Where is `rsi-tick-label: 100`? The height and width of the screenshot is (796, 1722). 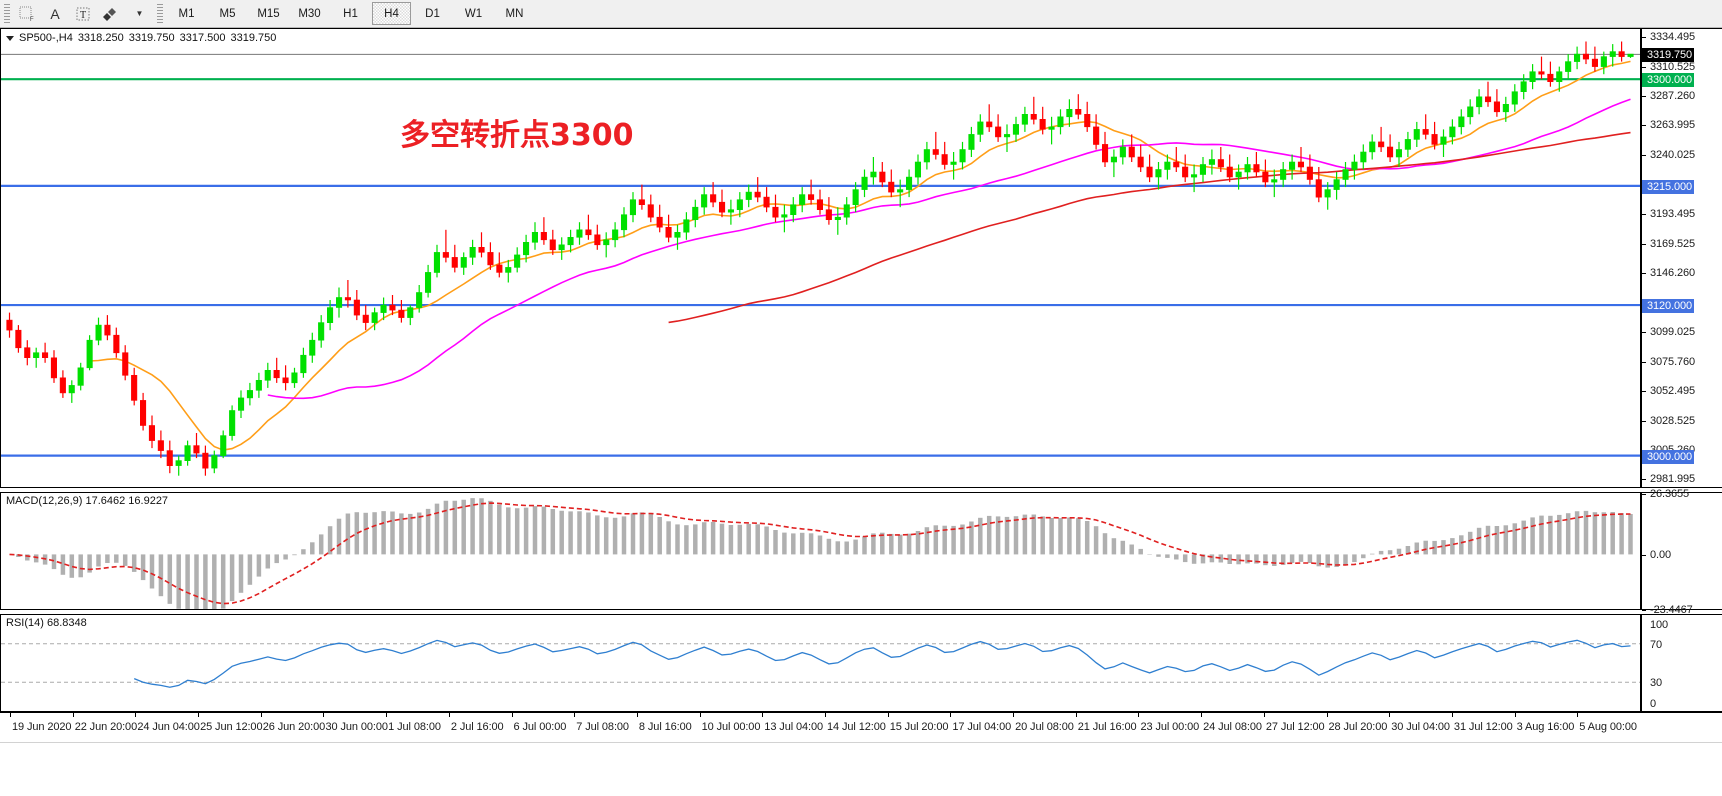 rsi-tick-label: 100 is located at coordinates (1659, 625).